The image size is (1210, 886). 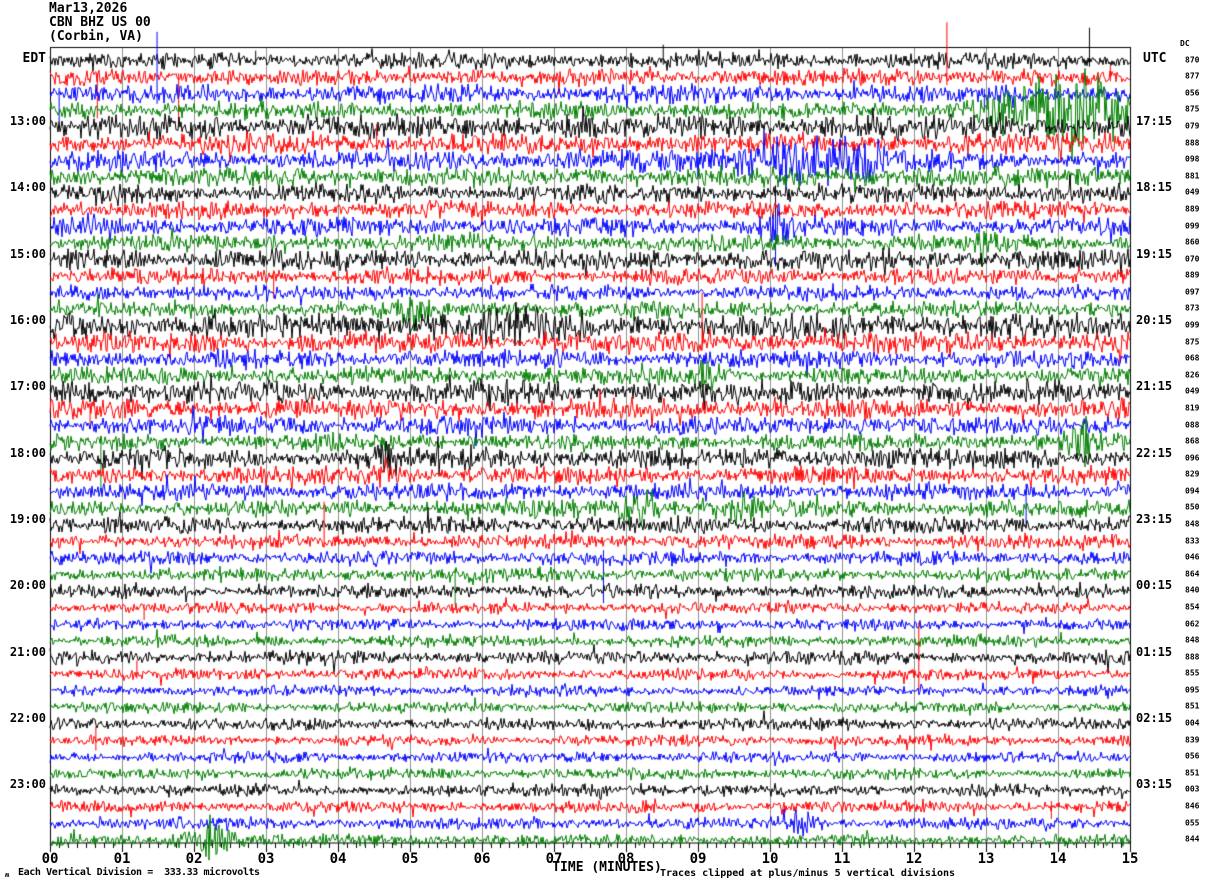 I want to click on dc-offset-value: 829, so click(x=1192, y=474).